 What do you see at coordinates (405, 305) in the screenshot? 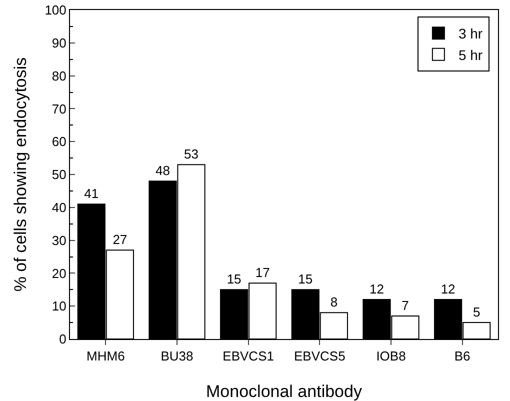
I see `data-label: 7` at bounding box center [405, 305].